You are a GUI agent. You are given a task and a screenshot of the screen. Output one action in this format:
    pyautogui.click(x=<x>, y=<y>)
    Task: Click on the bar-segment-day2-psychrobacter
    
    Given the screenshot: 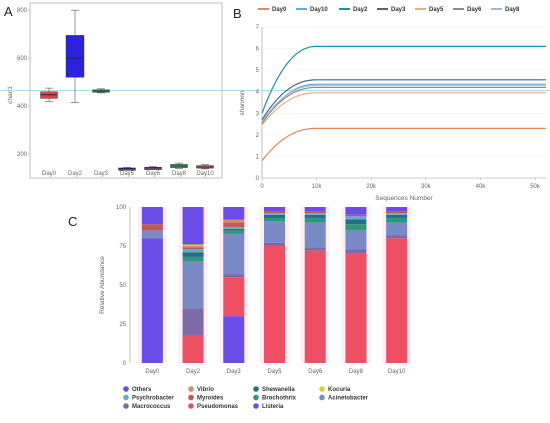 What is the action you would take?
    pyautogui.click(x=193, y=251)
    